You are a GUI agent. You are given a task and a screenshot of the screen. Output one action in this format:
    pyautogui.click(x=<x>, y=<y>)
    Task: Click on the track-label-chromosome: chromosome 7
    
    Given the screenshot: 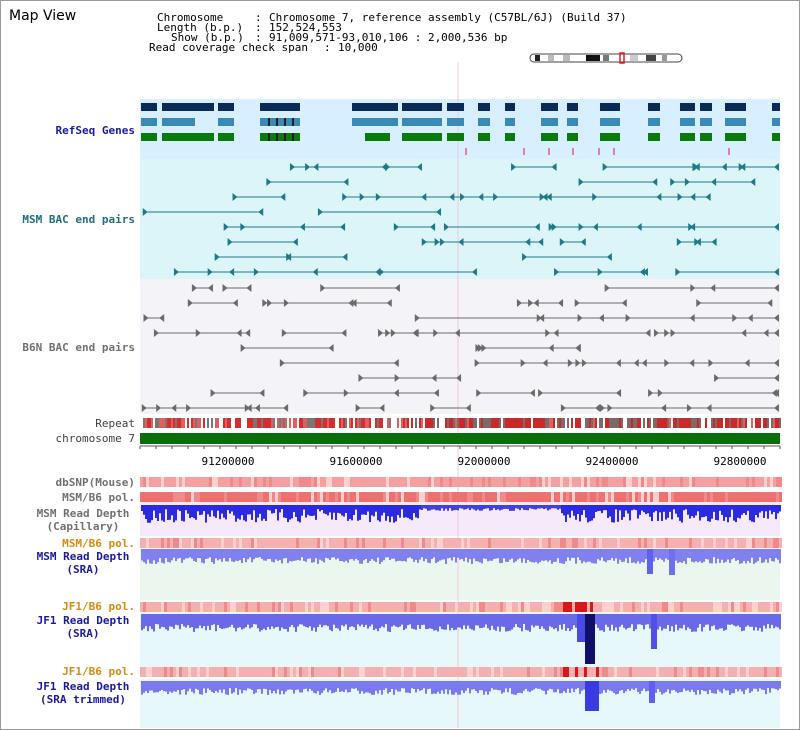 What is the action you would take?
    pyautogui.click(x=95, y=438)
    